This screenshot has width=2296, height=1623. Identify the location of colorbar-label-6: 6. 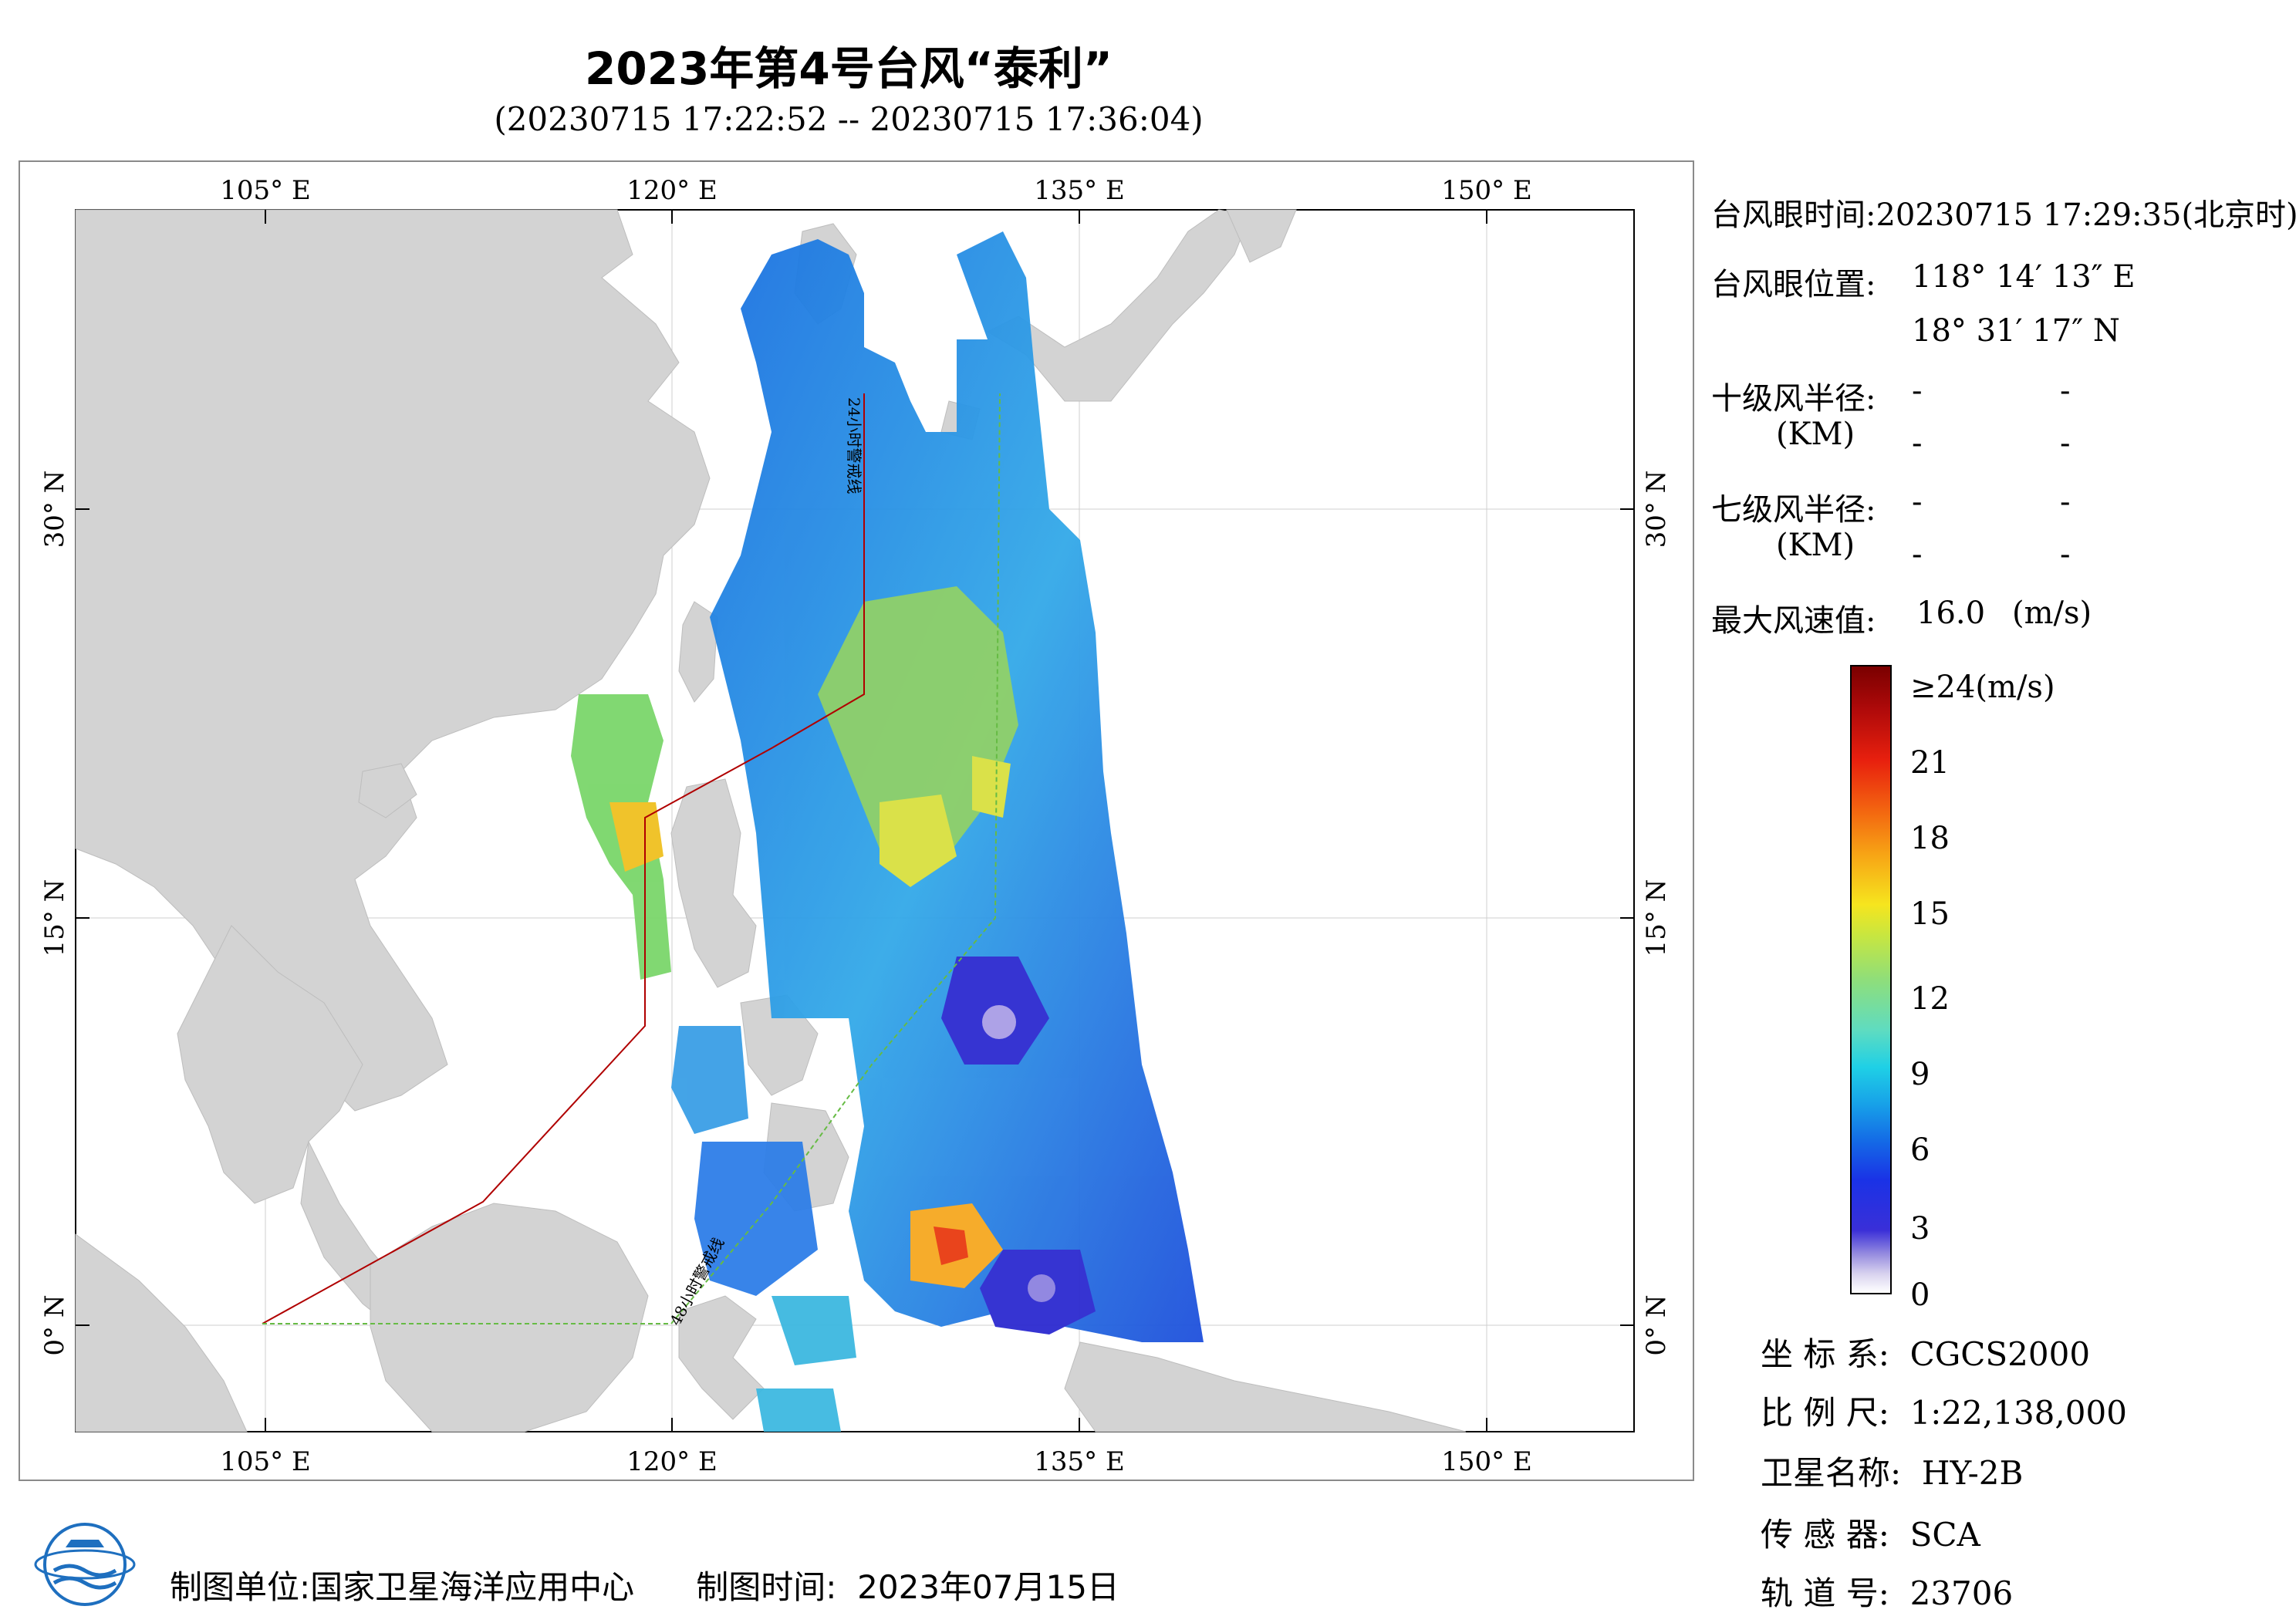
(1920, 1150).